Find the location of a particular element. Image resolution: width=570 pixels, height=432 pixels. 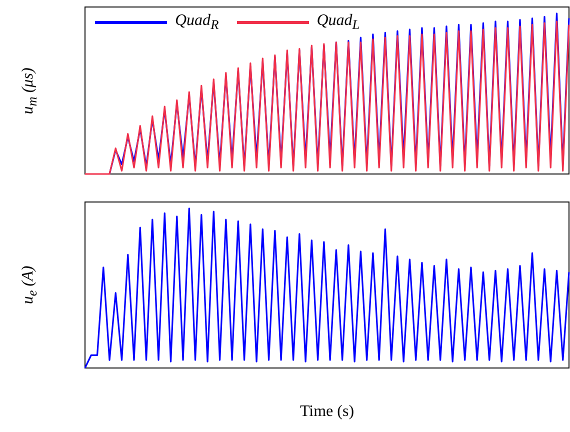

x-axis-title: Time (s) is located at coordinates (327, 412).